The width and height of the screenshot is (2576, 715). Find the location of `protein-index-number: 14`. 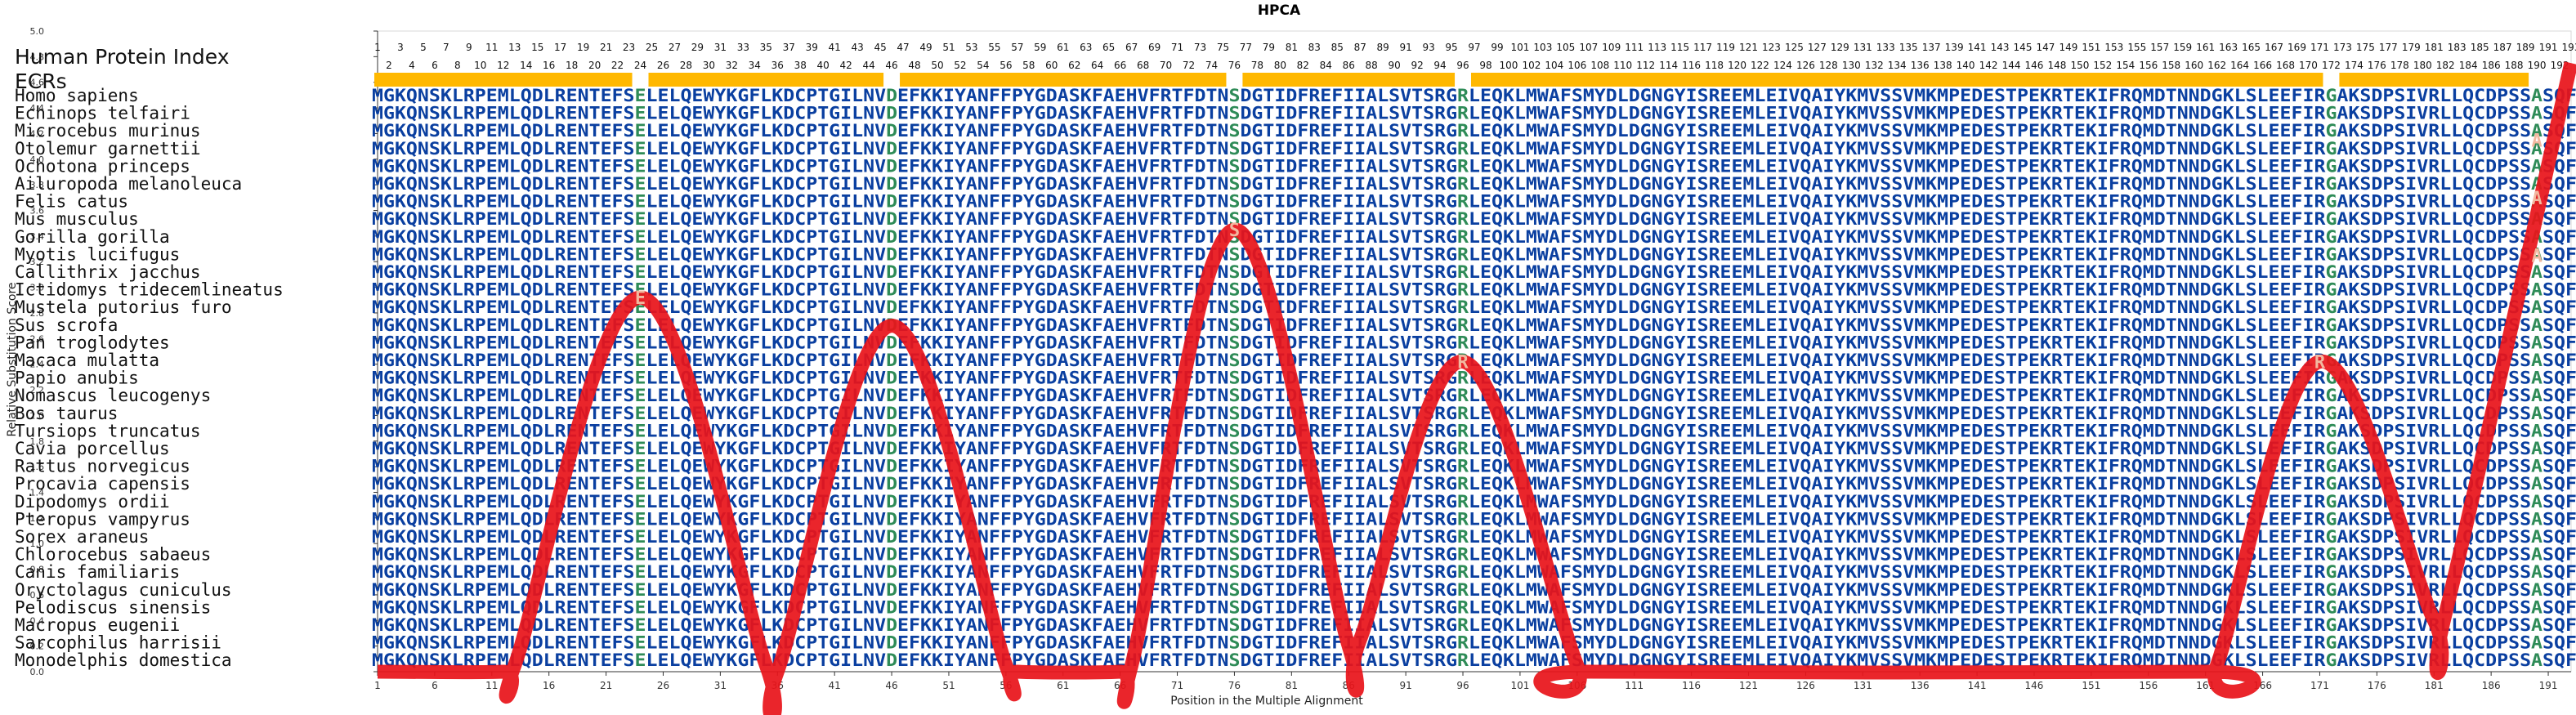

protein-index-number: 14 is located at coordinates (526, 65).